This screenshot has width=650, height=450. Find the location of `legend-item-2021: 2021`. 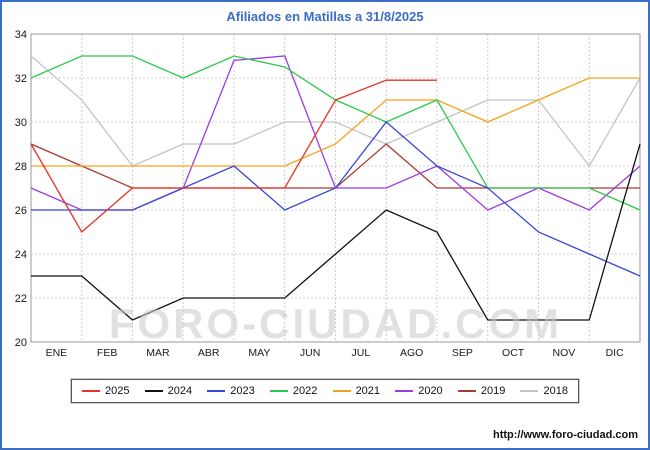

legend-item-2021: 2021 is located at coordinates (356, 391).